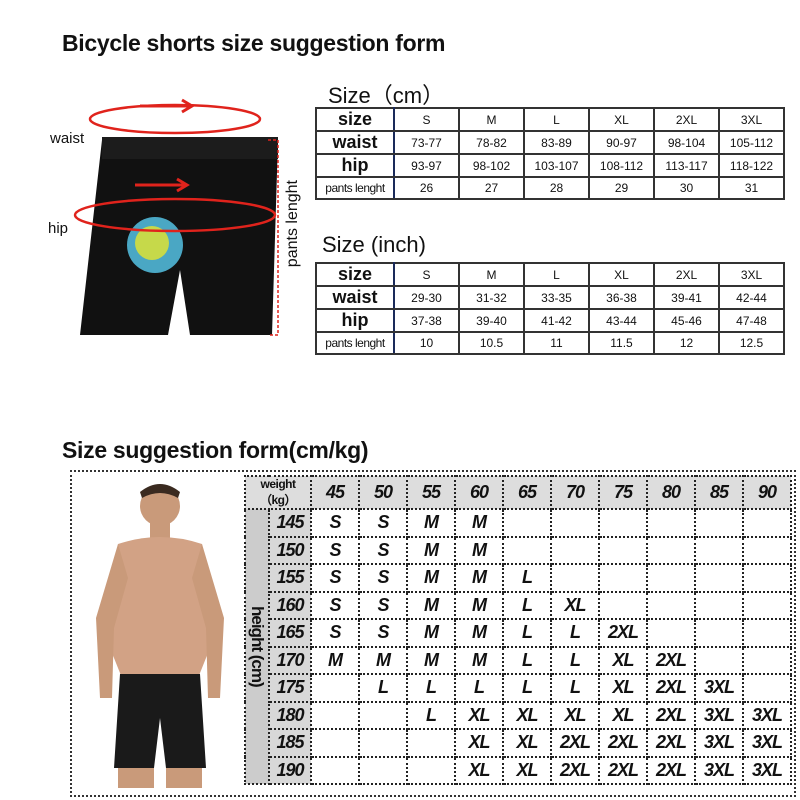 The image size is (800, 800). Describe the element at coordinates (167, 106) in the screenshot. I see `waist-arrow-icon` at that location.